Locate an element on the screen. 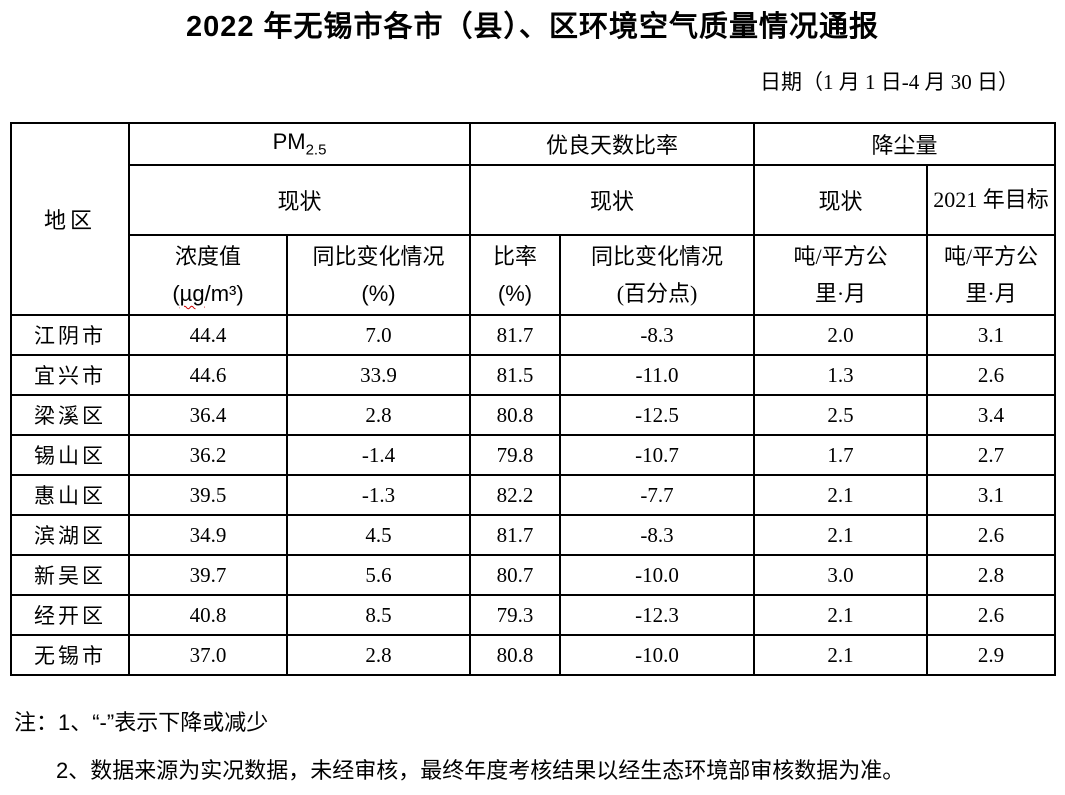 This screenshot has width=1065, height=795. value-cell: 36.2 is located at coordinates (208, 455).